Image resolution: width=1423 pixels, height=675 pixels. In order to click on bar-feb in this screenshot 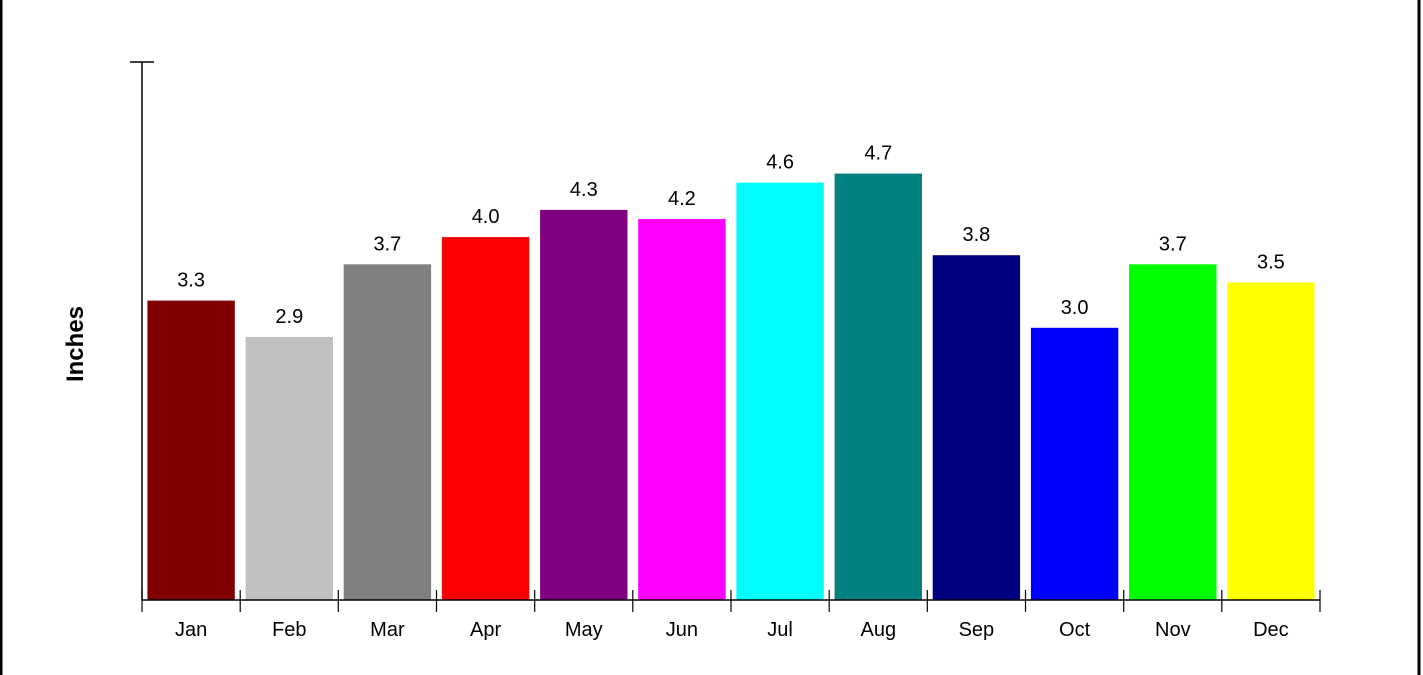, I will do `click(289, 468)`.